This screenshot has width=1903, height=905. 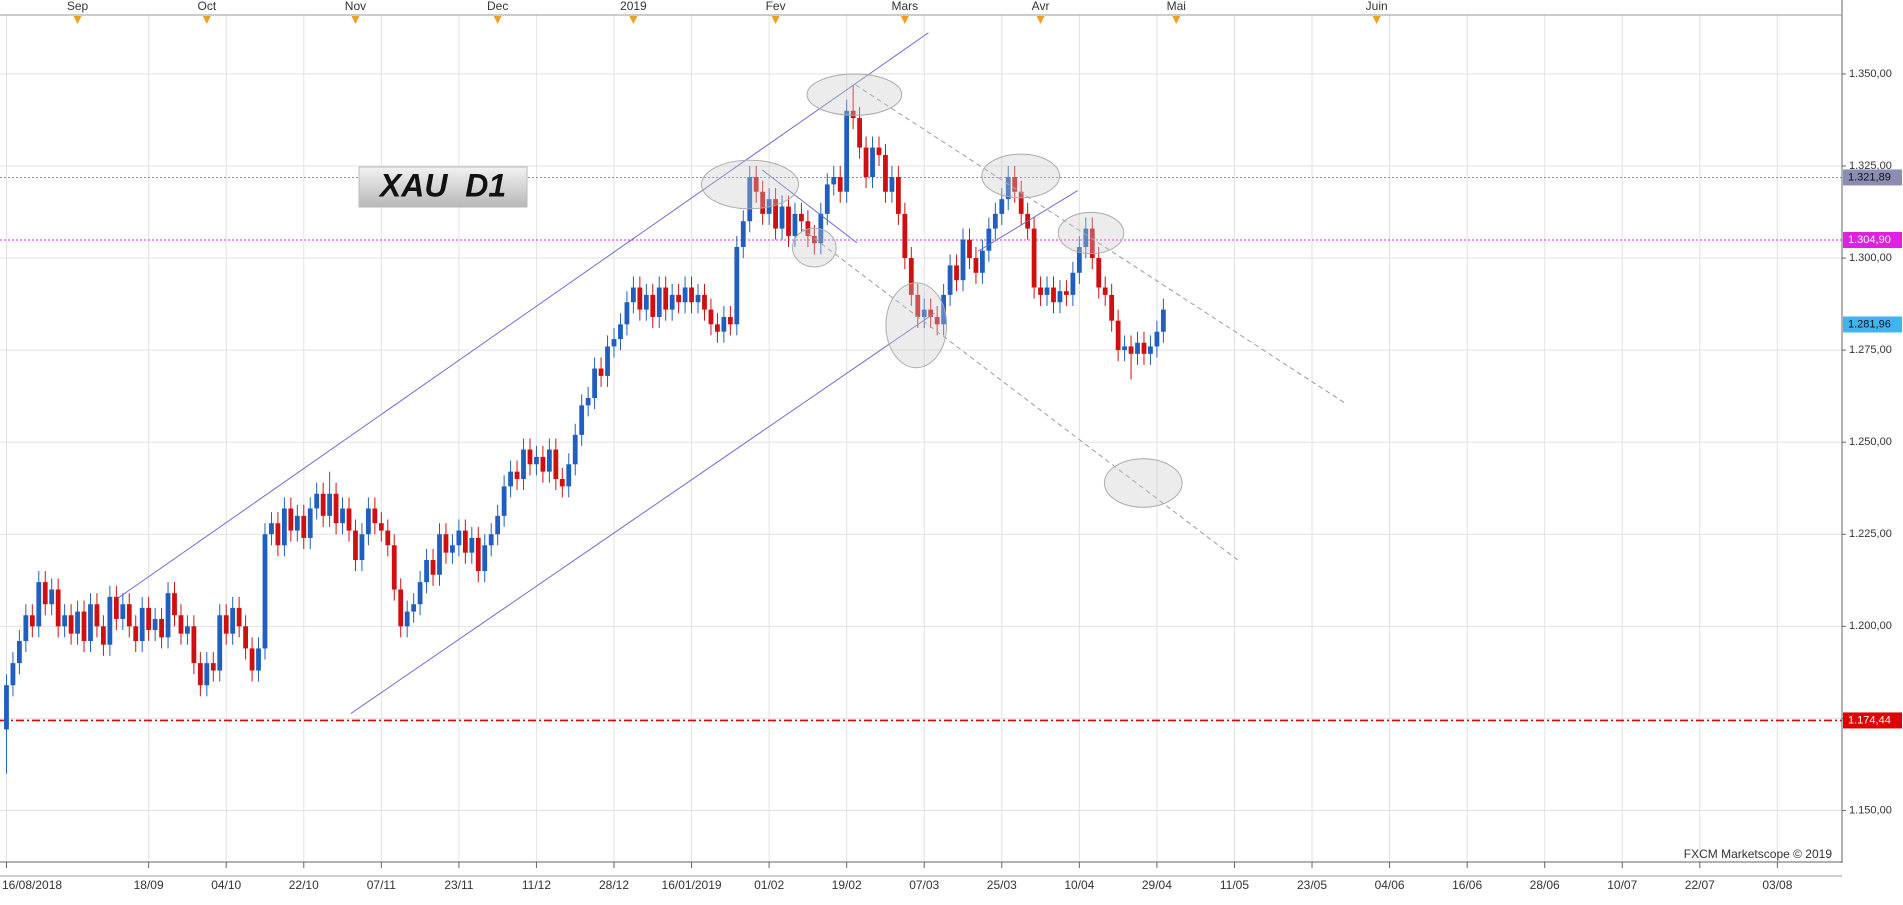 I want to click on x-tick-label: 10/07, so click(x=1622, y=885).